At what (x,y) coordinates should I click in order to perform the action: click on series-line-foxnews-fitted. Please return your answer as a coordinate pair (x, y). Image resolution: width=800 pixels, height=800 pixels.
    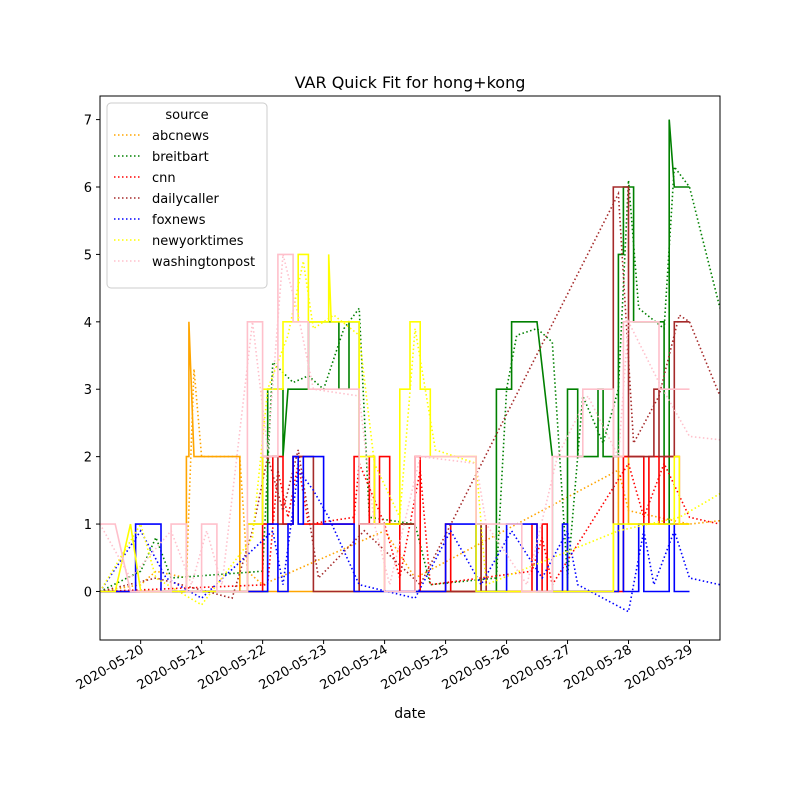
    Looking at the image, I should click on (410, 540).